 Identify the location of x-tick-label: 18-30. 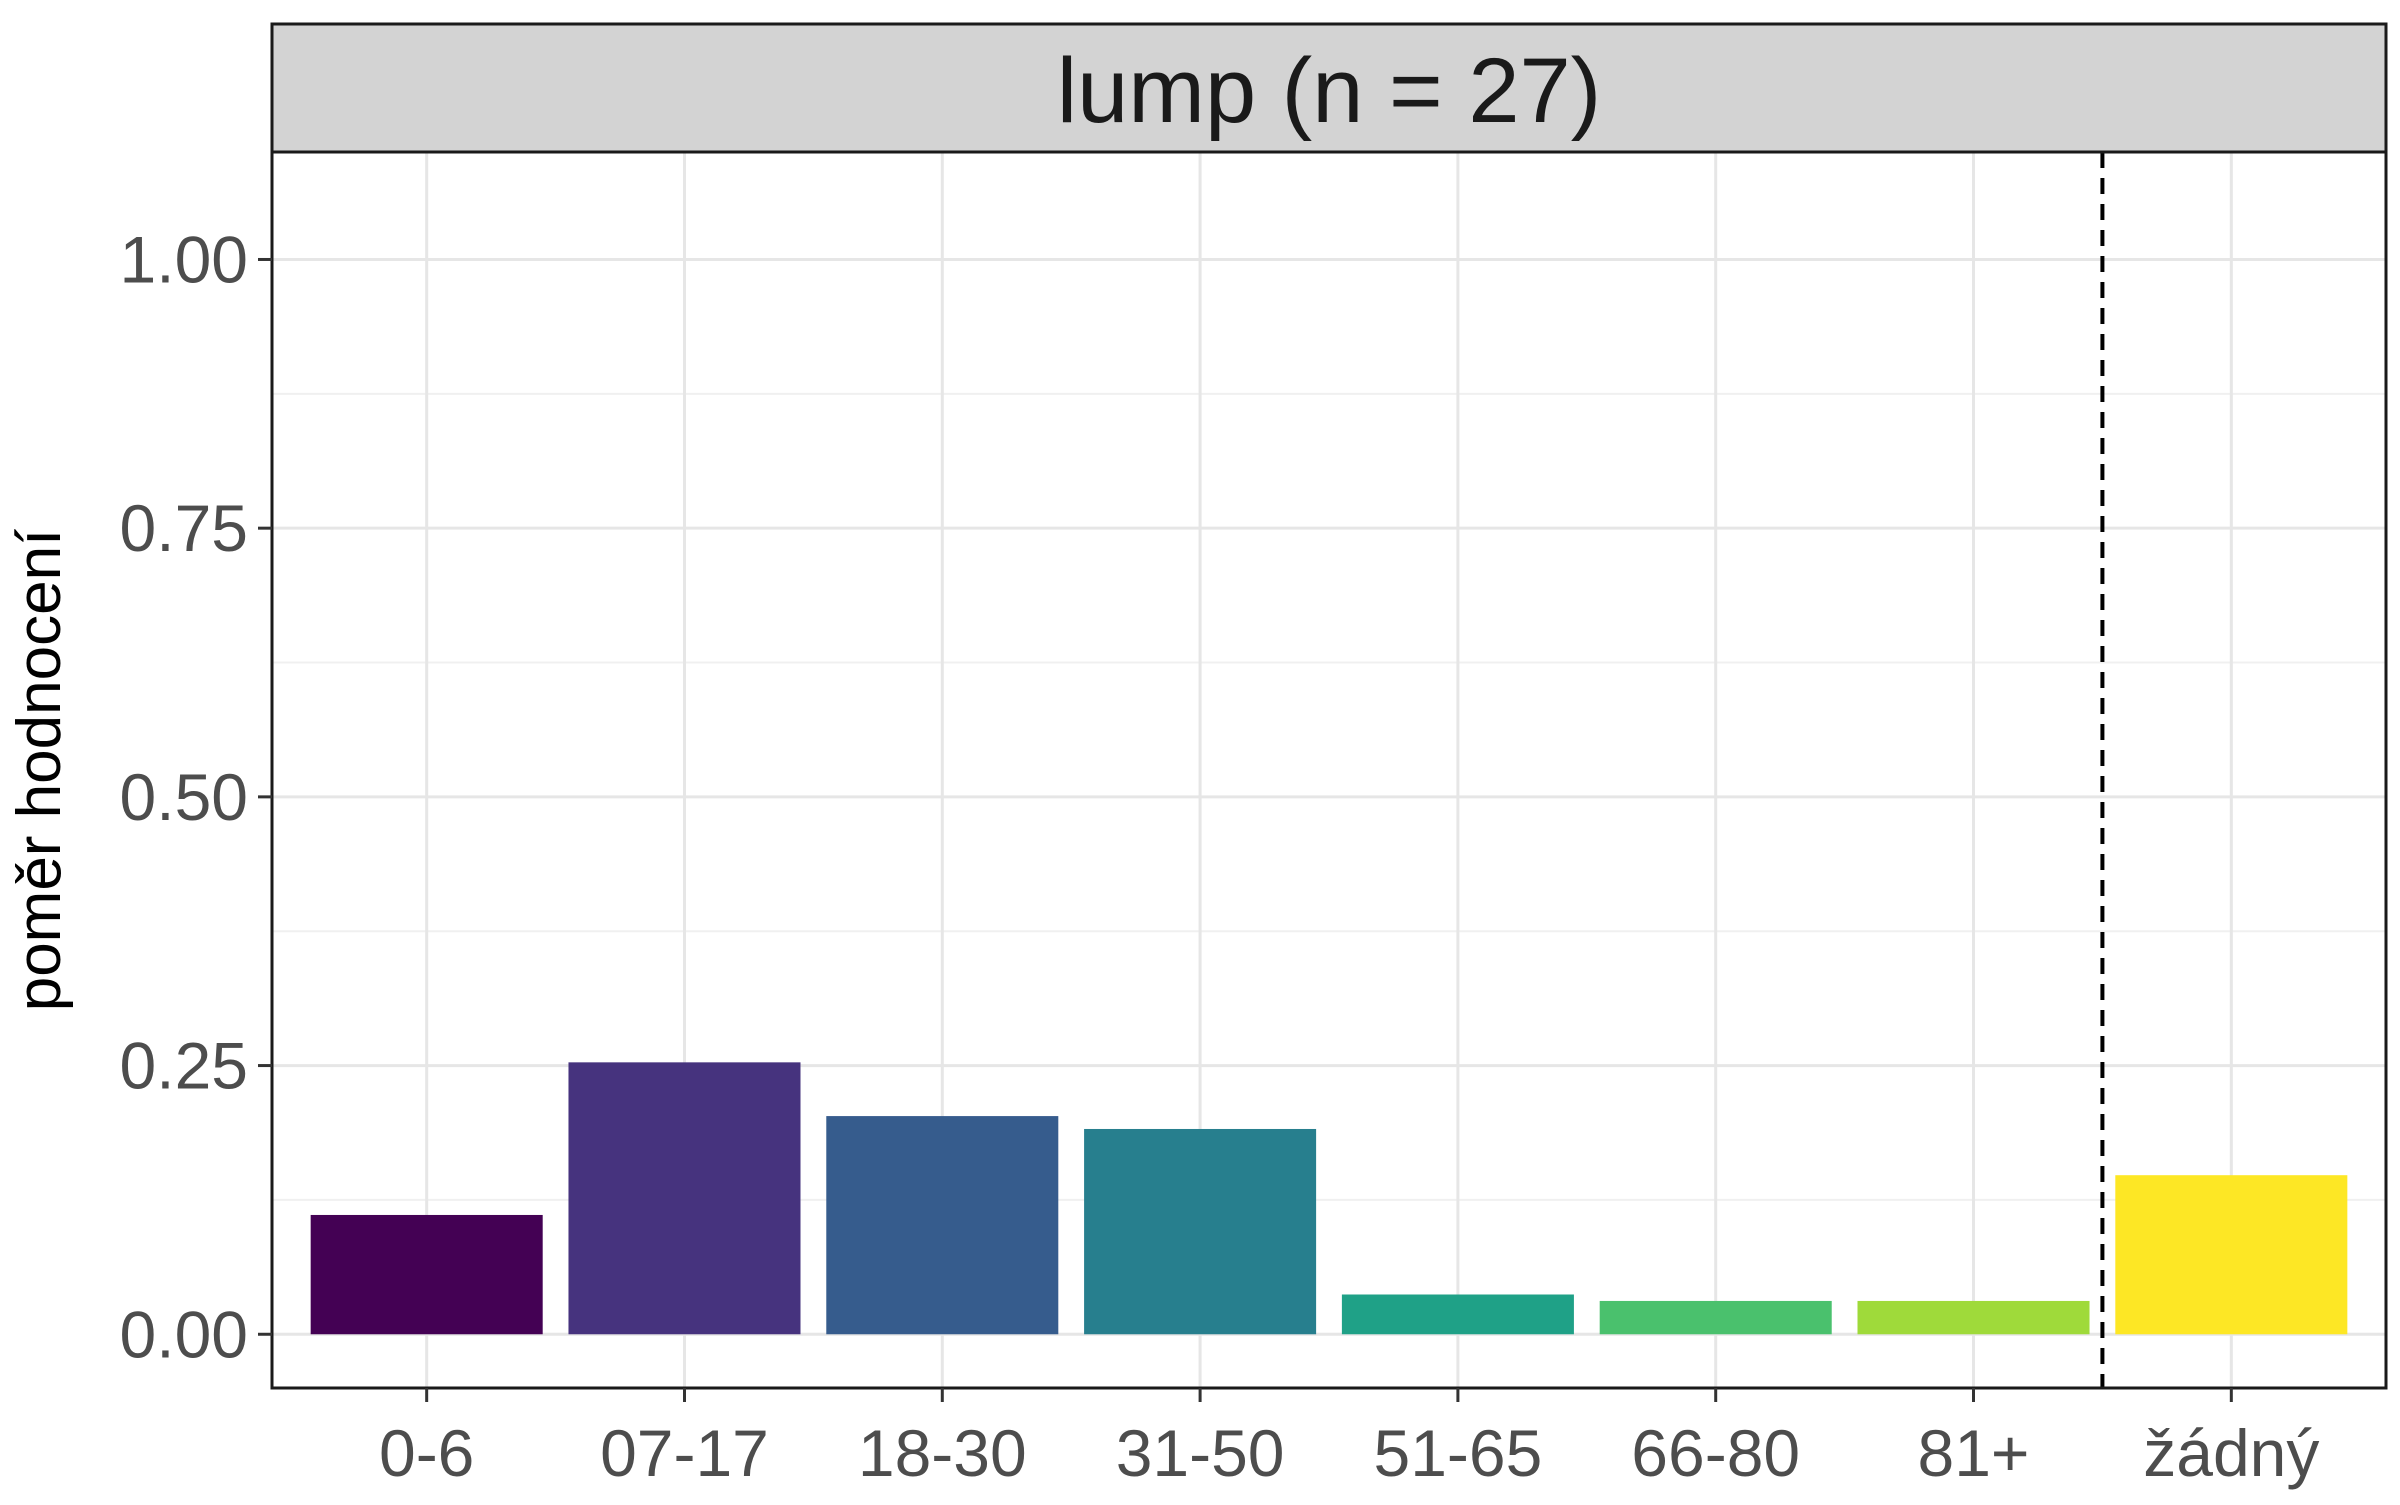
(942, 1453).